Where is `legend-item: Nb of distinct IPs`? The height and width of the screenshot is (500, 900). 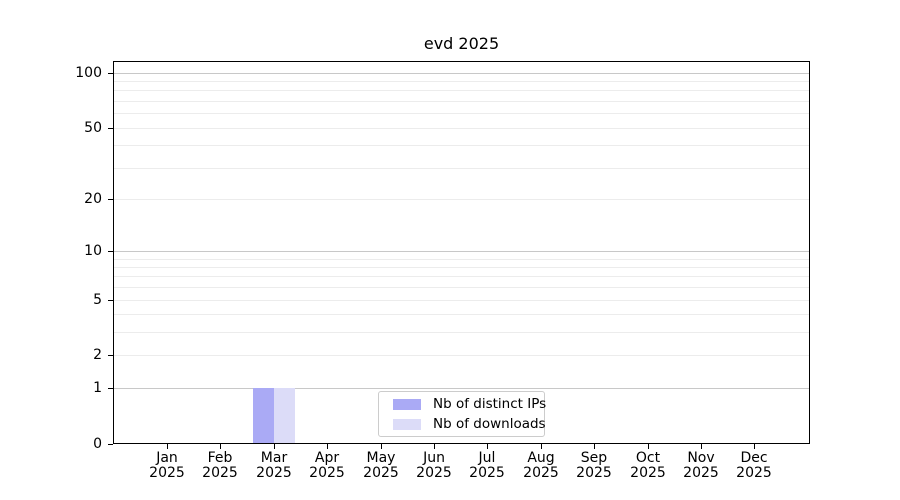
legend-item: Nb of distinct IPs is located at coordinates (466, 404).